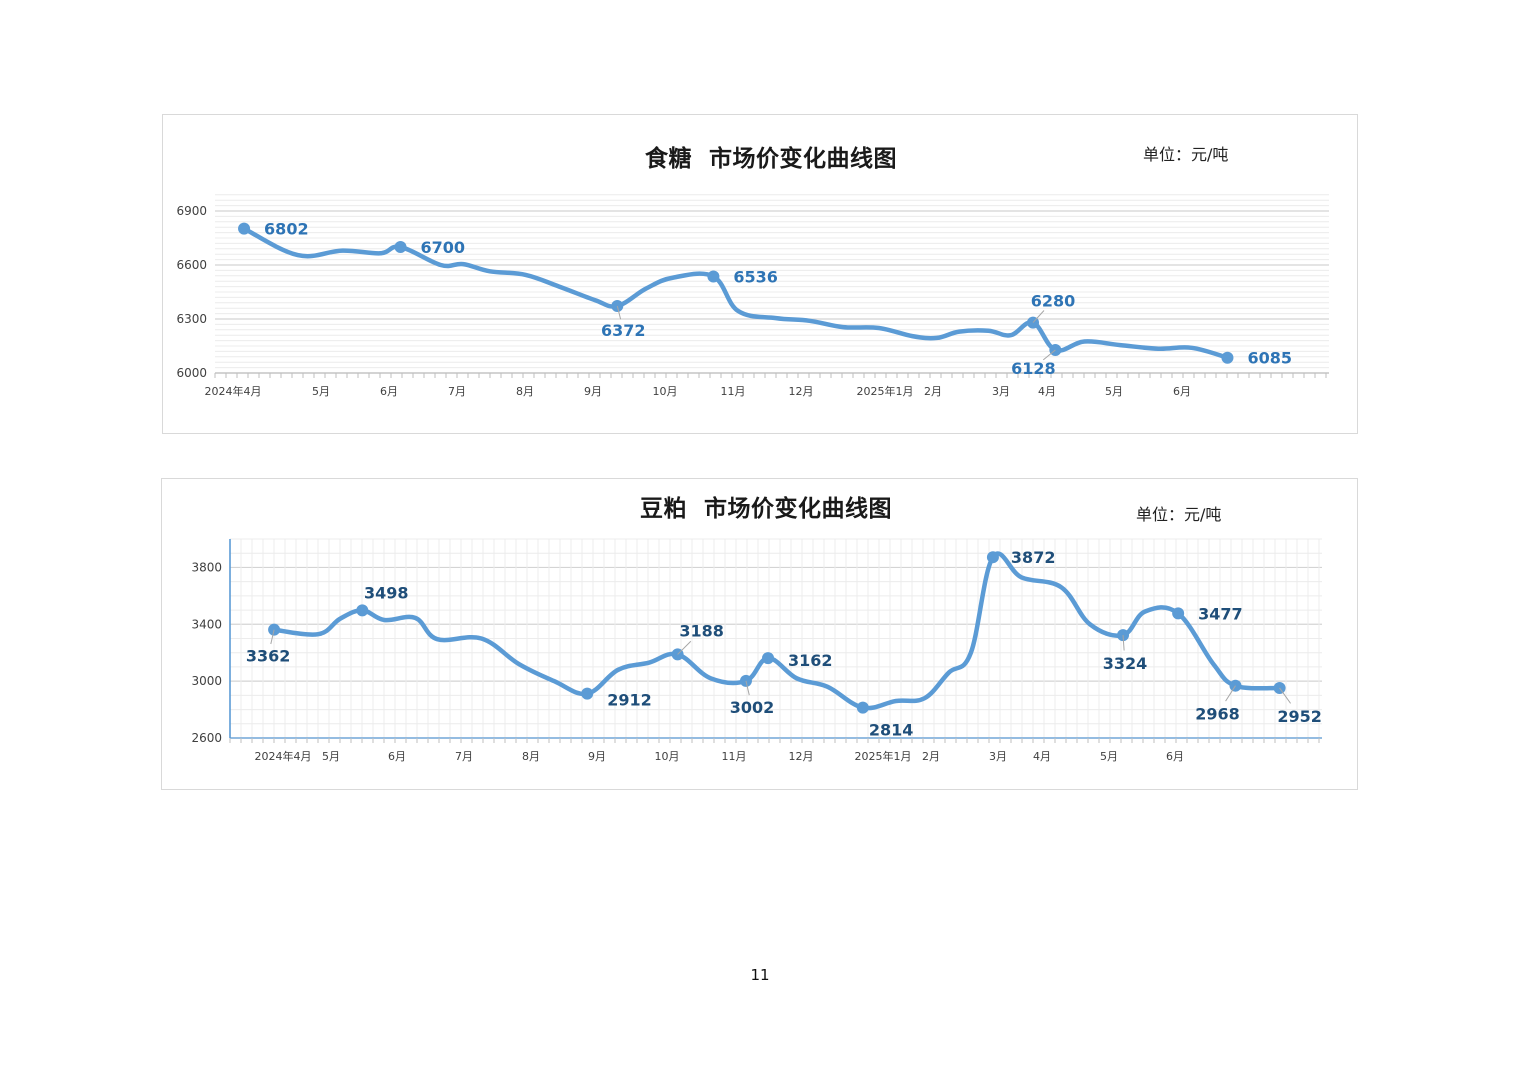  Describe the element at coordinates (286, 229) in the screenshot. I see `data-label: 6802` at that location.